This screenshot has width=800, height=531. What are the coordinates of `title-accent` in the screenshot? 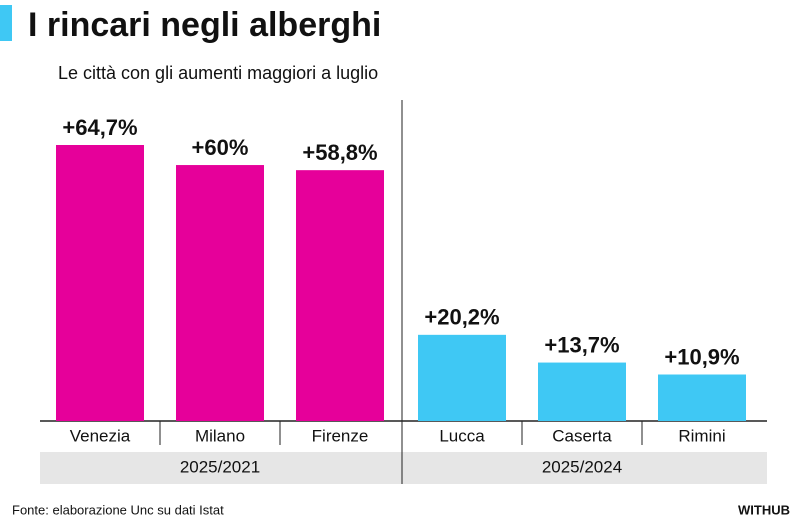 It's located at (6, 23).